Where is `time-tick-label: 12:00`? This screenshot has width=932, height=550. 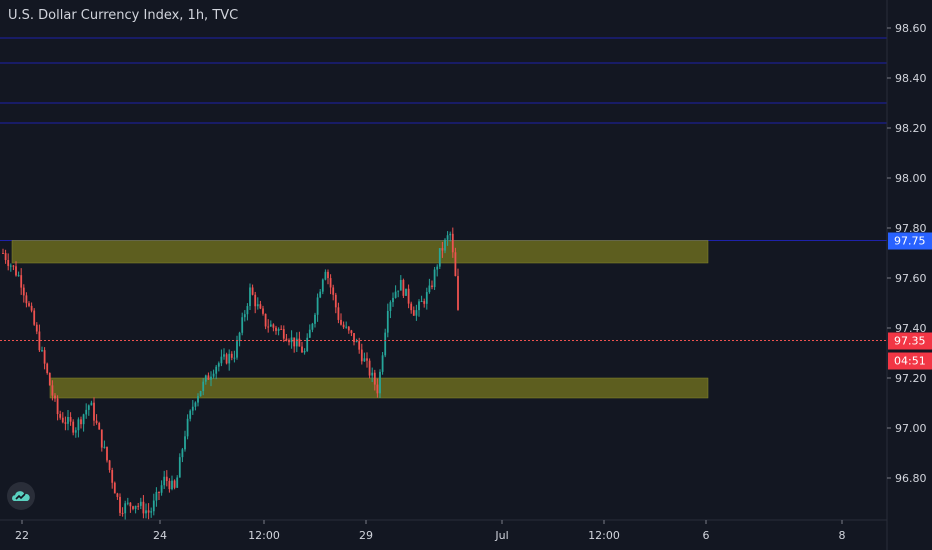
time-tick-label: 12:00 is located at coordinates (264, 535).